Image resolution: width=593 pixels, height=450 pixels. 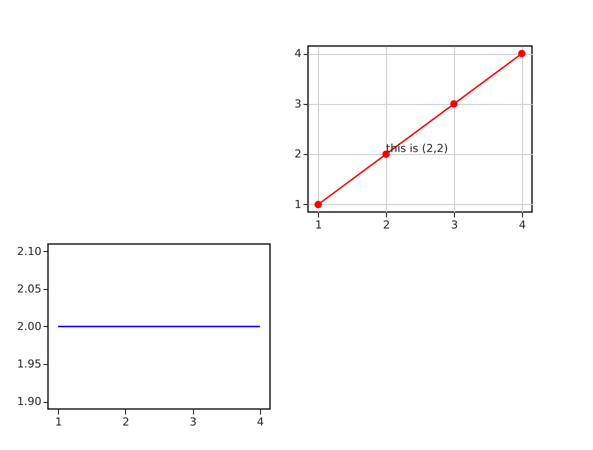 I want to click on y-tick-label: 2.00, so click(x=29, y=326).